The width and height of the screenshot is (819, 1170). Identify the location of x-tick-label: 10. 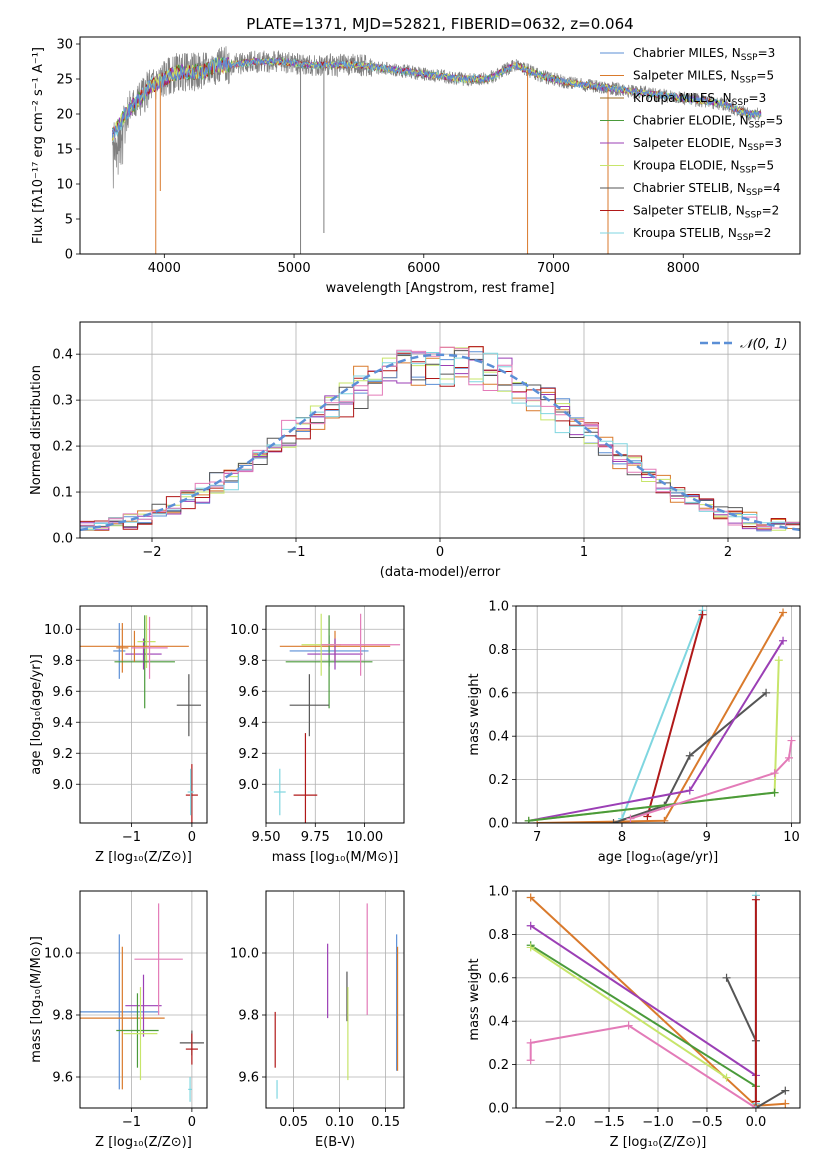
(791, 837).